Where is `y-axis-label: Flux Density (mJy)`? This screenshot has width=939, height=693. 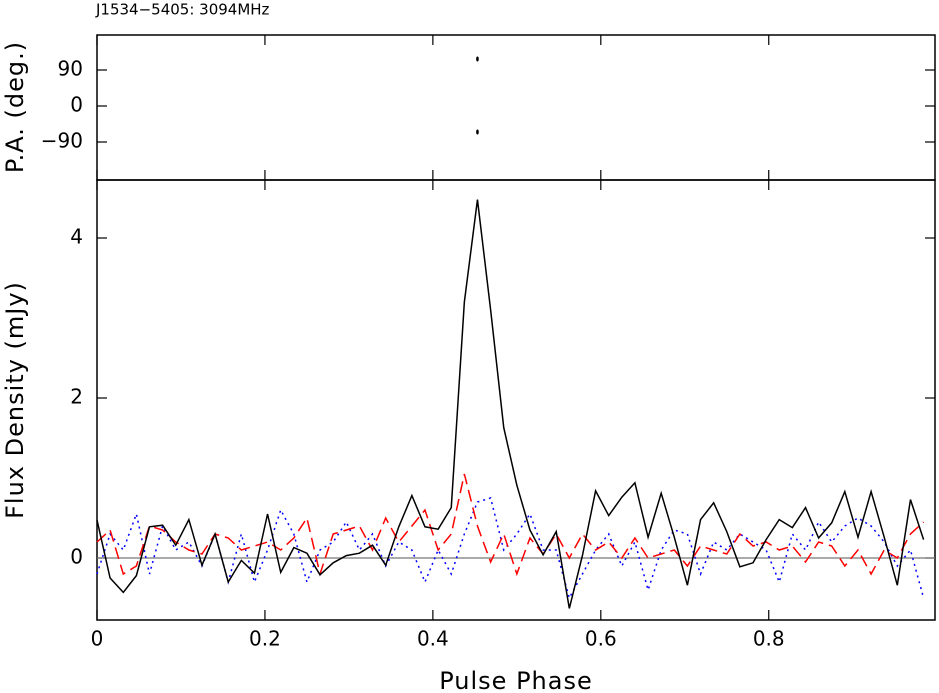
y-axis-label: Flux Density (mJy) is located at coordinates (15, 400).